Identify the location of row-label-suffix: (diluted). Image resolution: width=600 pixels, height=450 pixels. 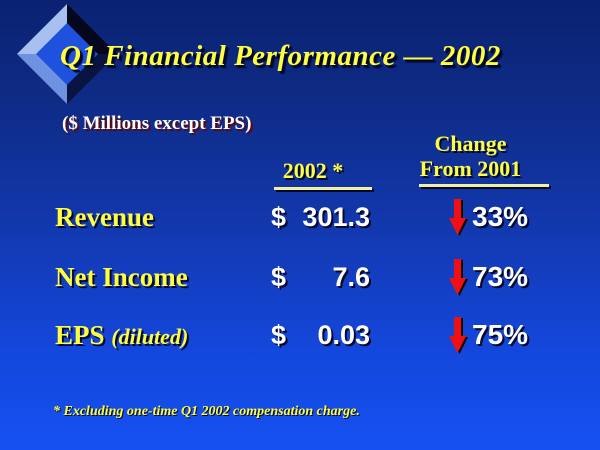
(150, 336).